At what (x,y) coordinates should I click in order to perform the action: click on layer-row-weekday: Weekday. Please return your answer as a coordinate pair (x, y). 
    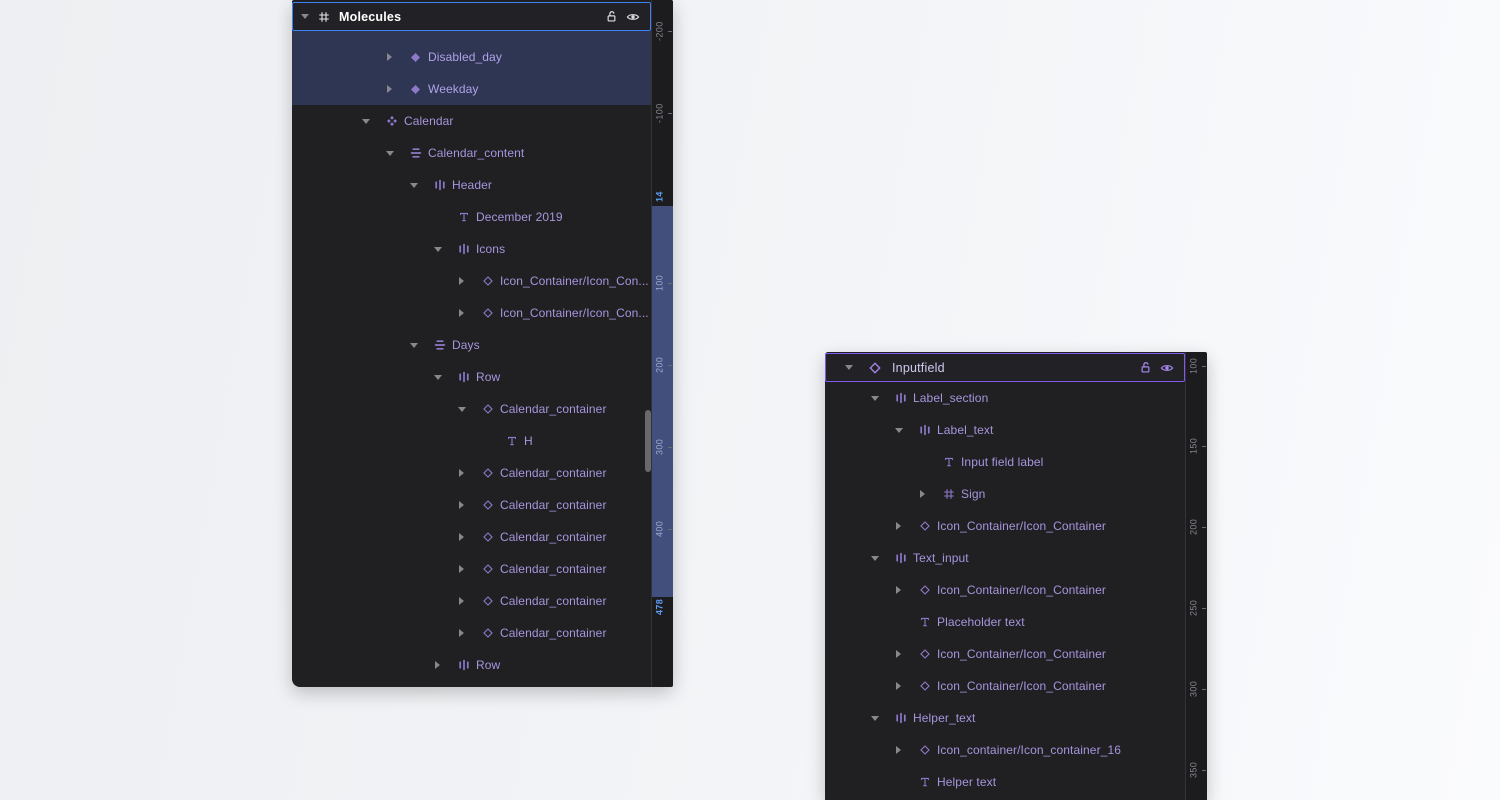
    Looking at the image, I should click on (471, 89).